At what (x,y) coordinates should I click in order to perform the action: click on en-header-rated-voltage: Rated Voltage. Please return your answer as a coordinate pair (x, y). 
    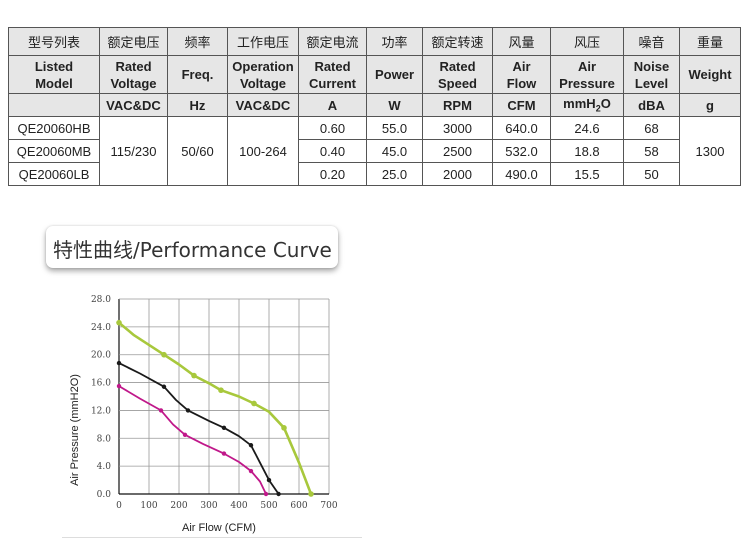
    Looking at the image, I should click on (133, 74).